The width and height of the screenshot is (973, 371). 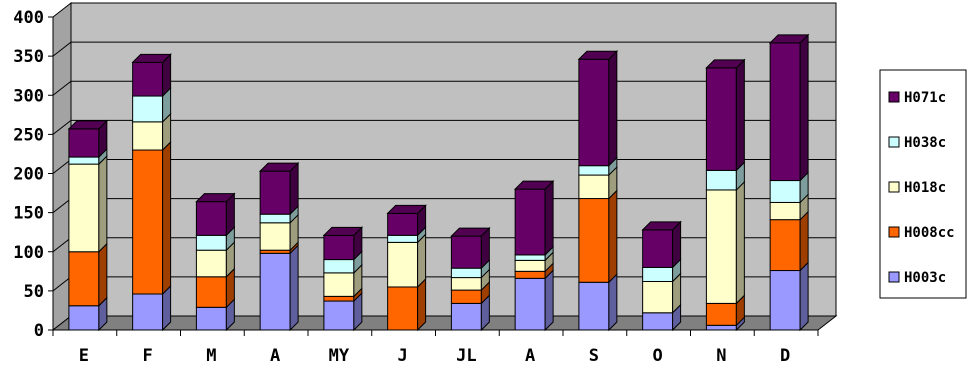 I want to click on x-tick-label: MY, so click(x=339, y=356).